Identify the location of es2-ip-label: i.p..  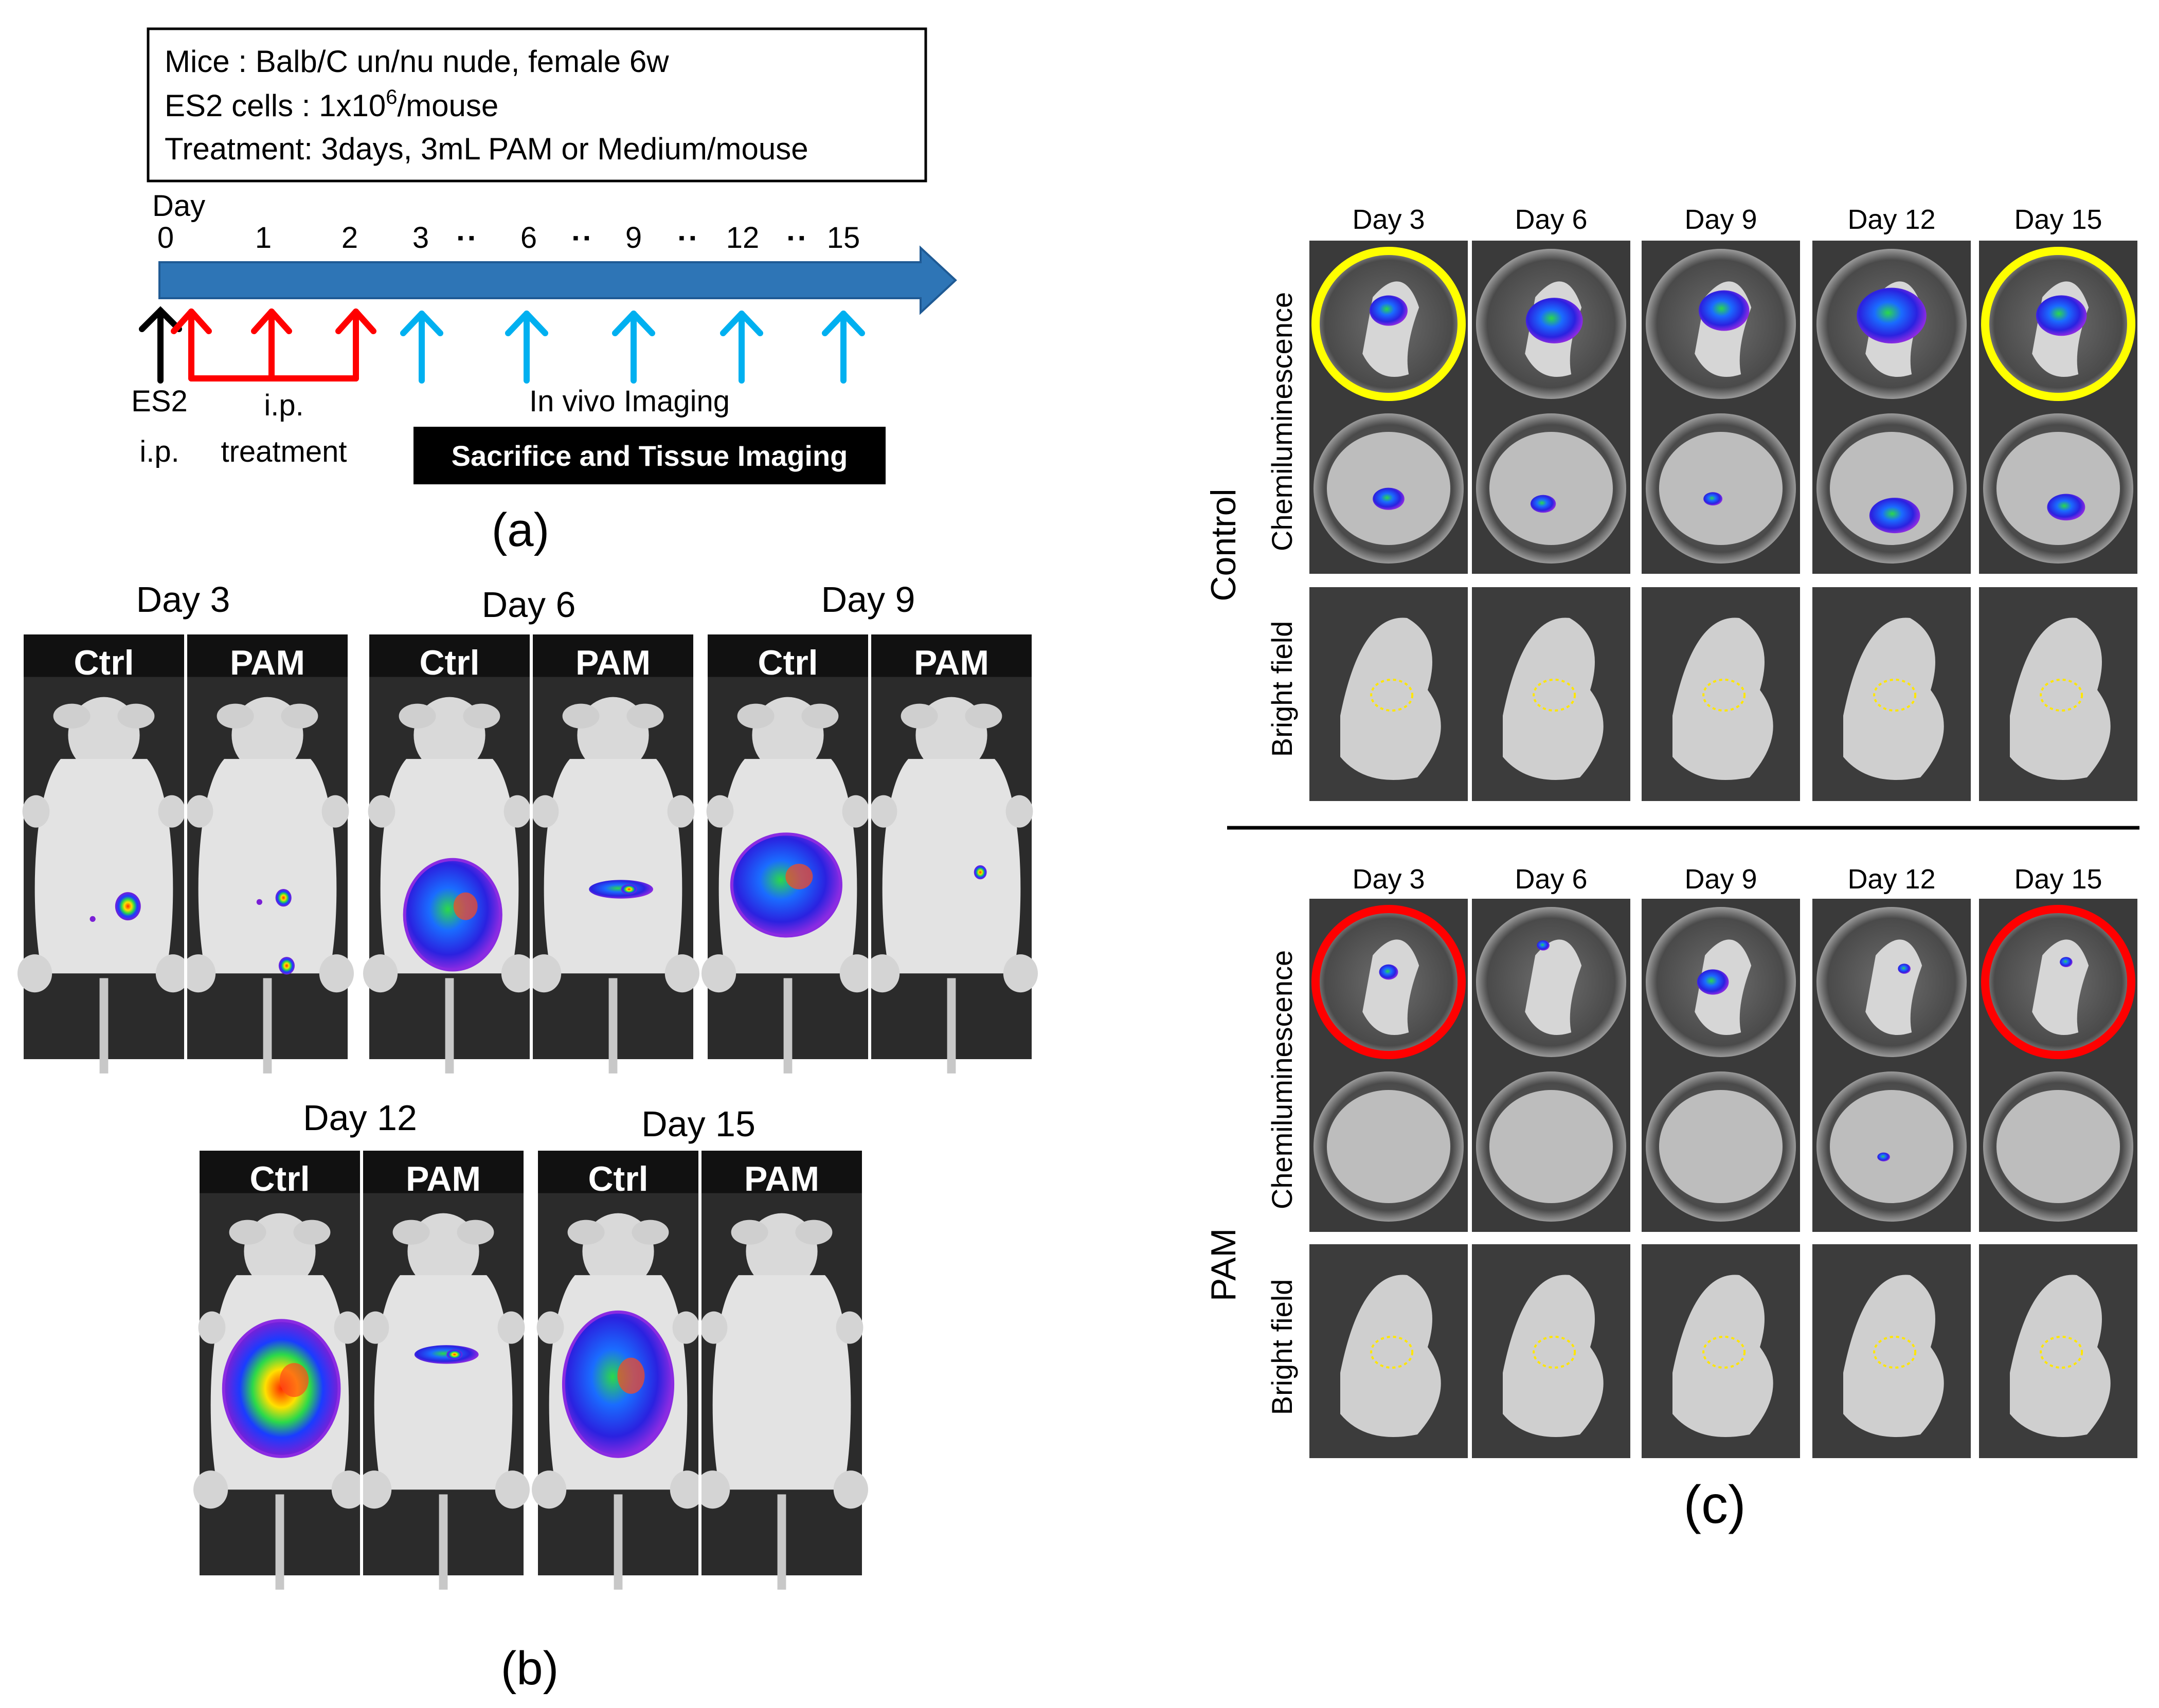
(159, 451).